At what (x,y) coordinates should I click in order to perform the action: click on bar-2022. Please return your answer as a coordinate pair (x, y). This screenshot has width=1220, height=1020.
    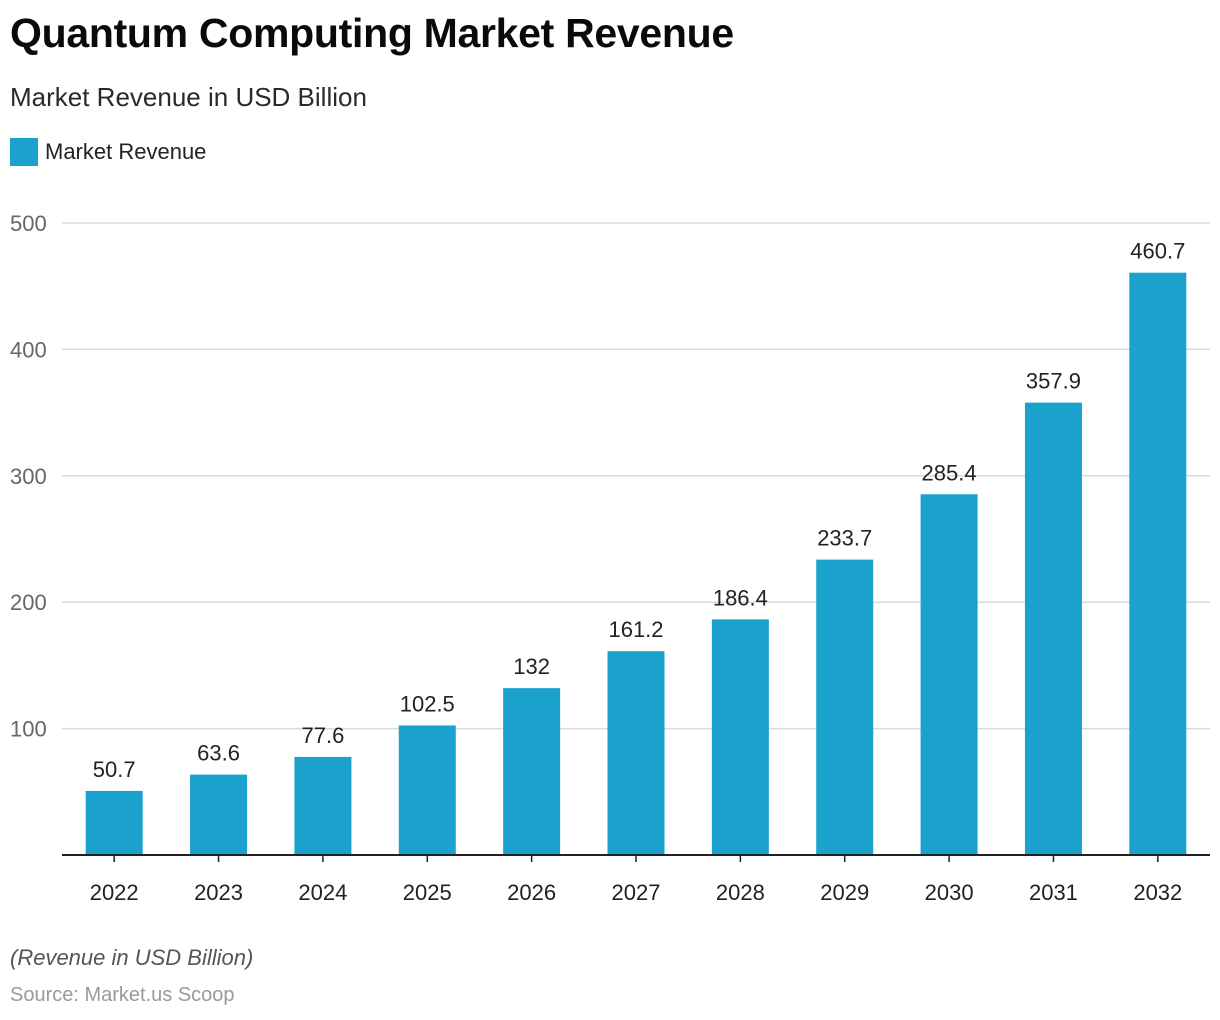
    Looking at the image, I should click on (114, 822).